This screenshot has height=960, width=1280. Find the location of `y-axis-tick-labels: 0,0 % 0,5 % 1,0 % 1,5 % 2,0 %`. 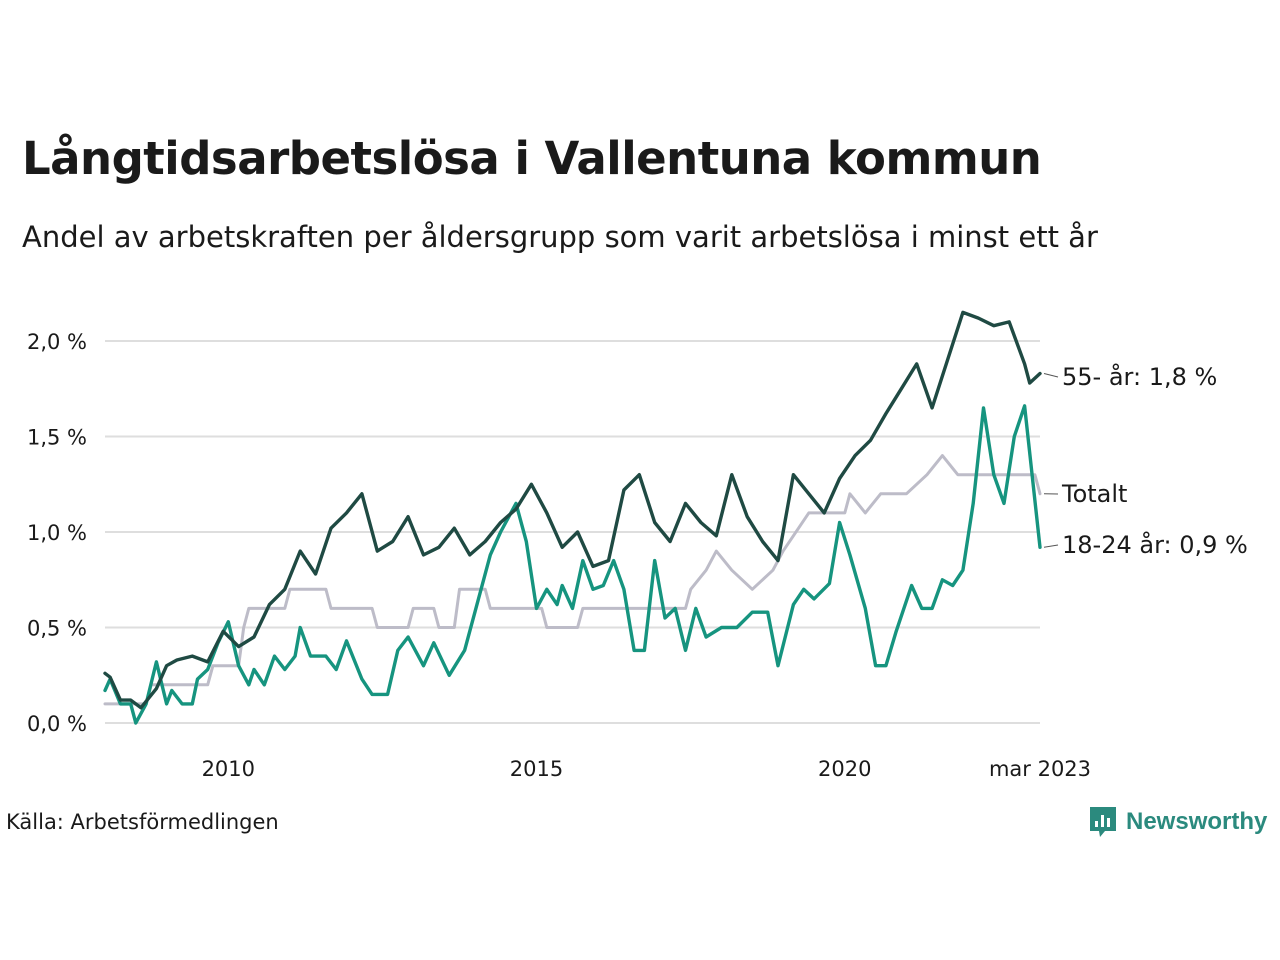

y-axis-tick-labels: 0,0 % 0,5 % 1,0 % 1,5 % 2,0 % is located at coordinates (57, 533).